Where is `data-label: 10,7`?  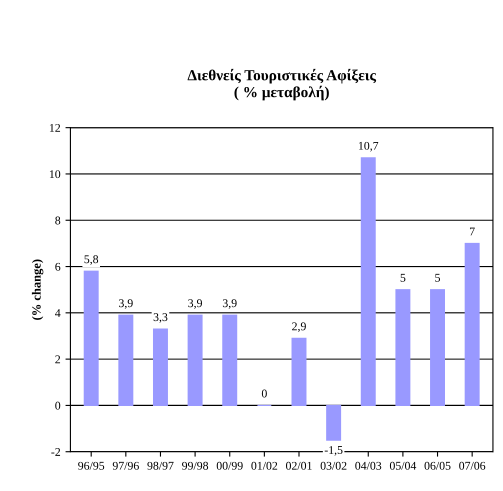 data-label: 10,7 is located at coordinates (368, 147).